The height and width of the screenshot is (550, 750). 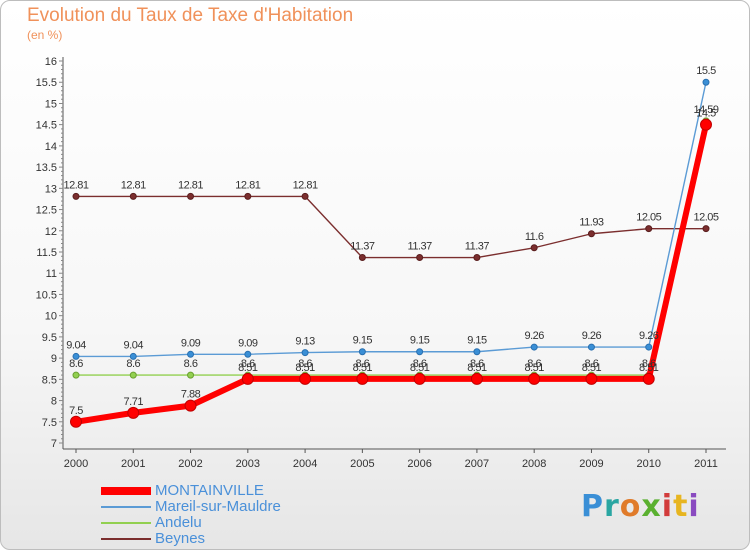 I want to click on y-tick-label: 13.5, so click(x=46, y=168).